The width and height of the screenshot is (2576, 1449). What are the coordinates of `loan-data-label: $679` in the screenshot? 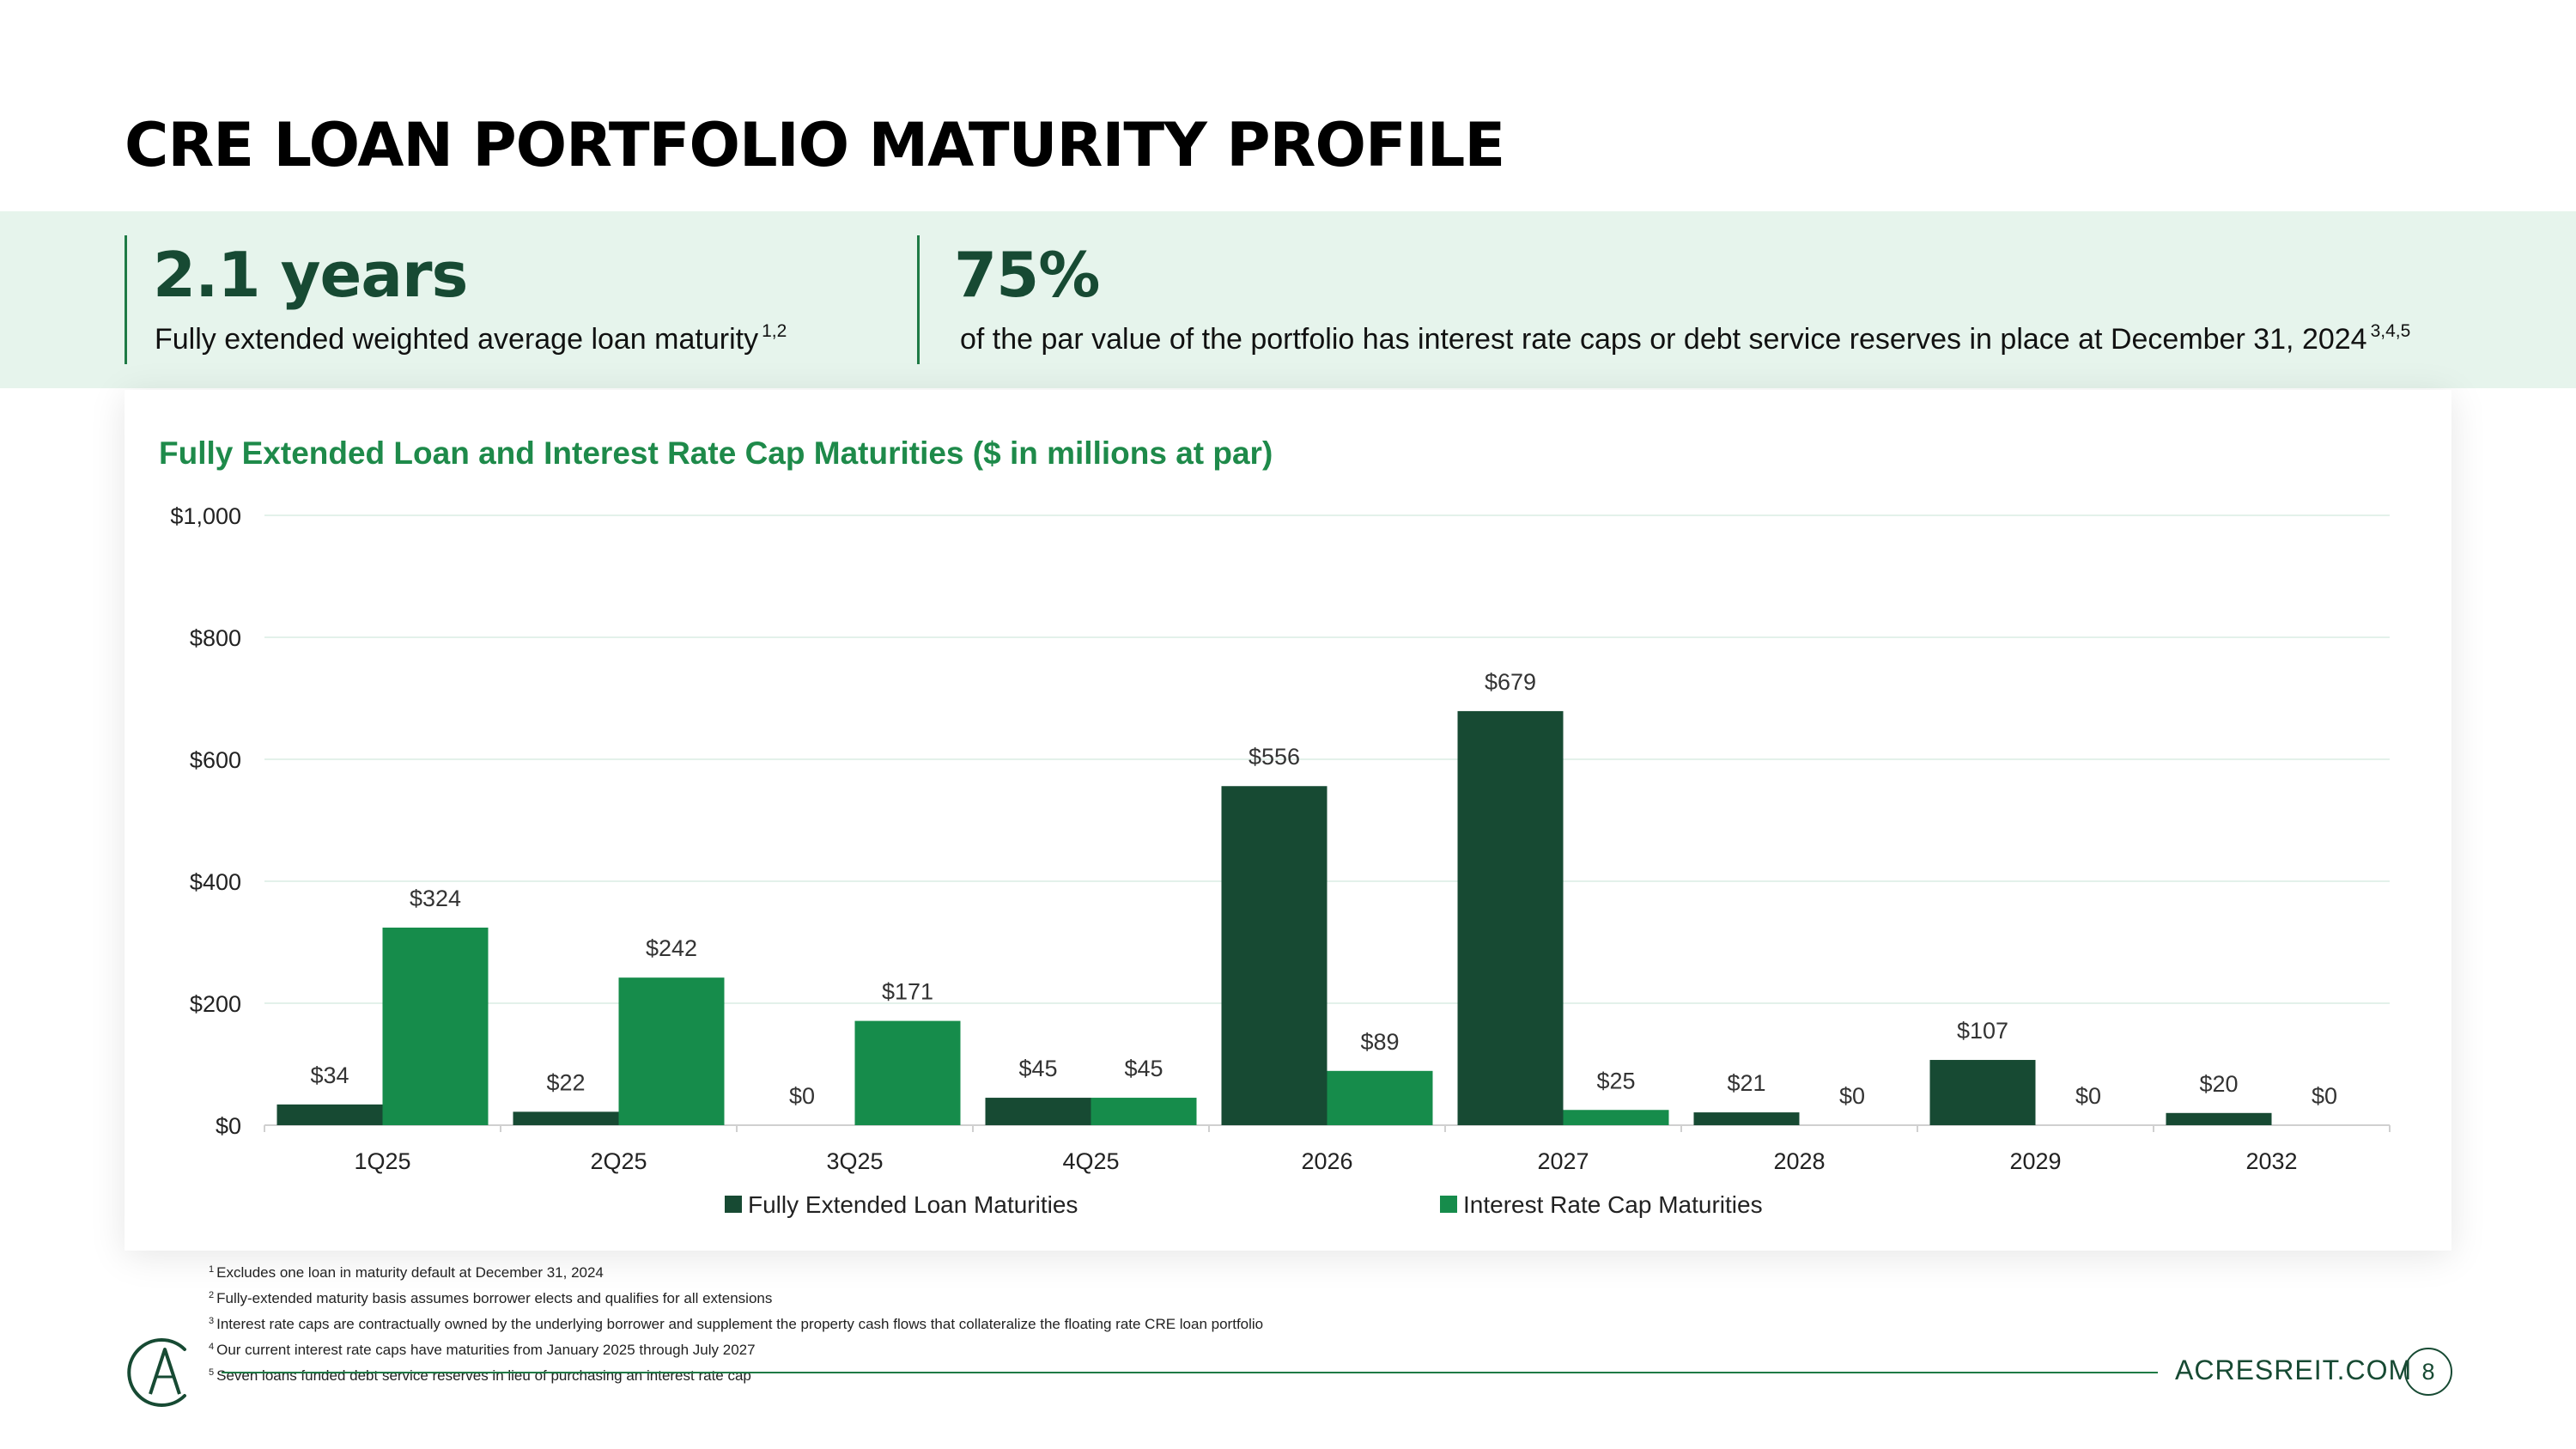 It's located at (1510, 682).